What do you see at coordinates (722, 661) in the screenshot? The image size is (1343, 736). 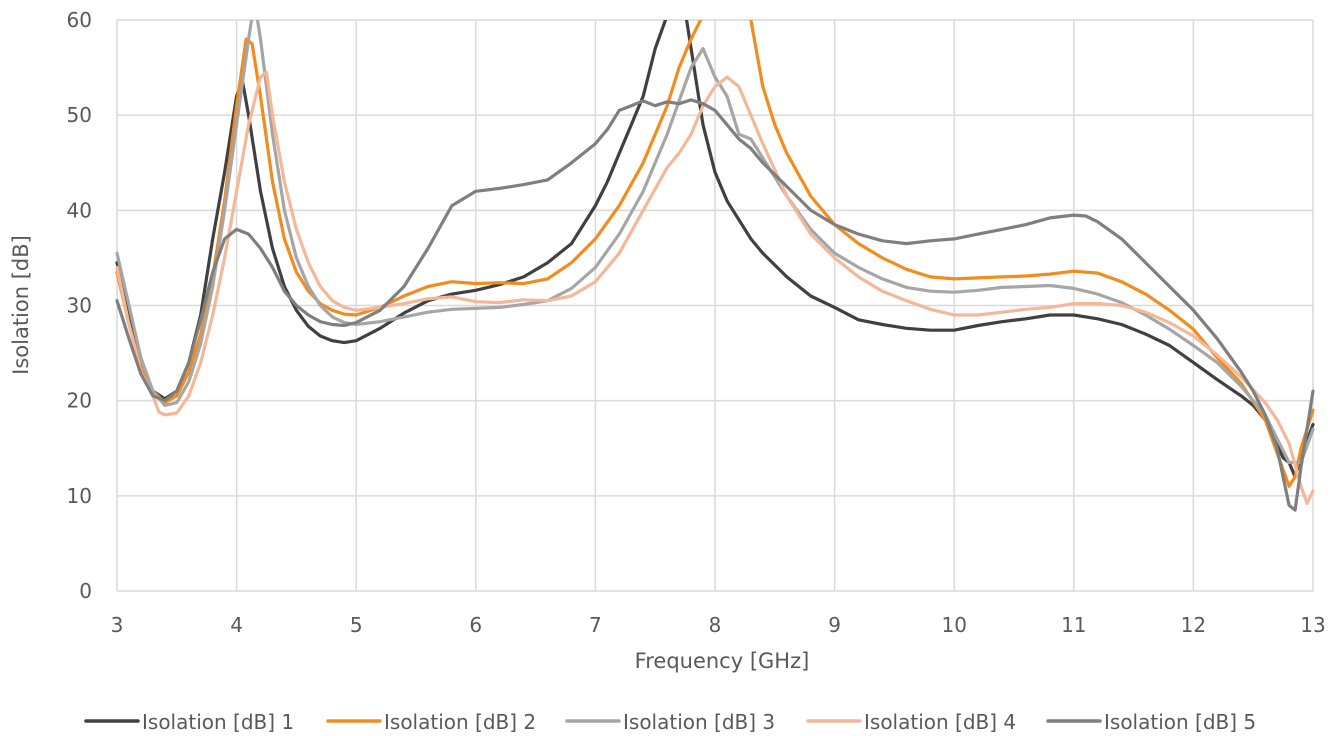 I see `x-axis-title: Frequency [GHz]` at bounding box center [722, 661].